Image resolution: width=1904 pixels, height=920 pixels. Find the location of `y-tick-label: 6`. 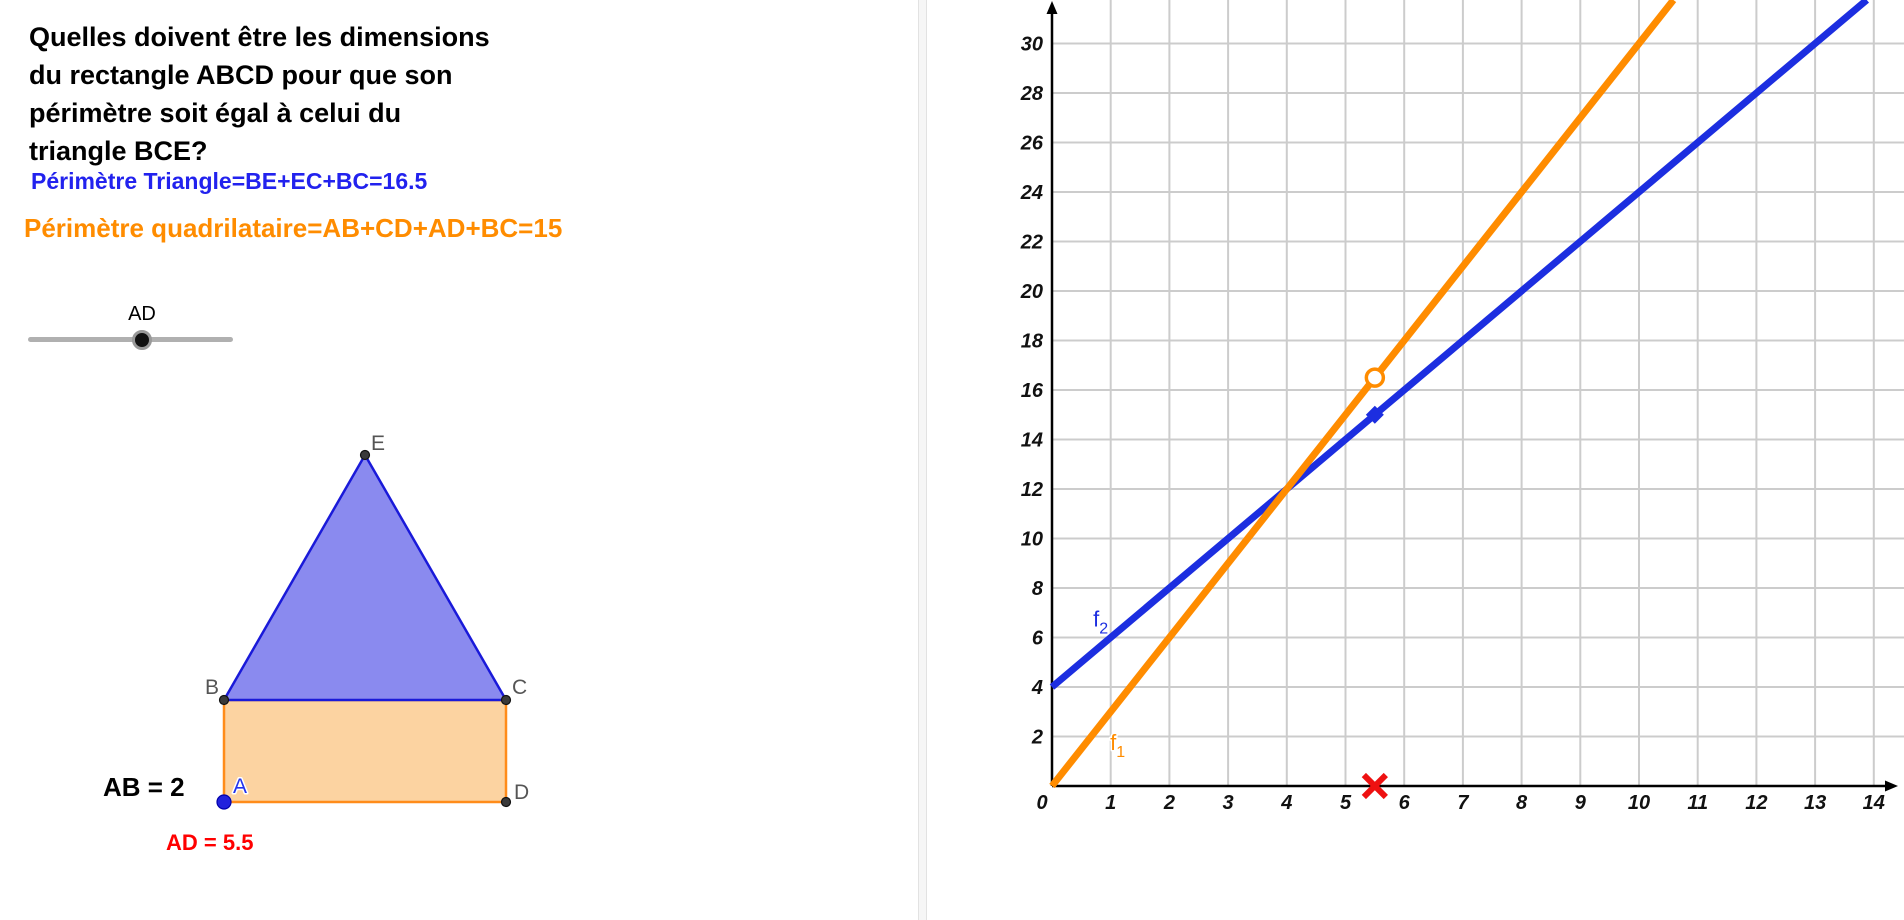

y-tick-label: 6 is located at coordinates (1038, 639).